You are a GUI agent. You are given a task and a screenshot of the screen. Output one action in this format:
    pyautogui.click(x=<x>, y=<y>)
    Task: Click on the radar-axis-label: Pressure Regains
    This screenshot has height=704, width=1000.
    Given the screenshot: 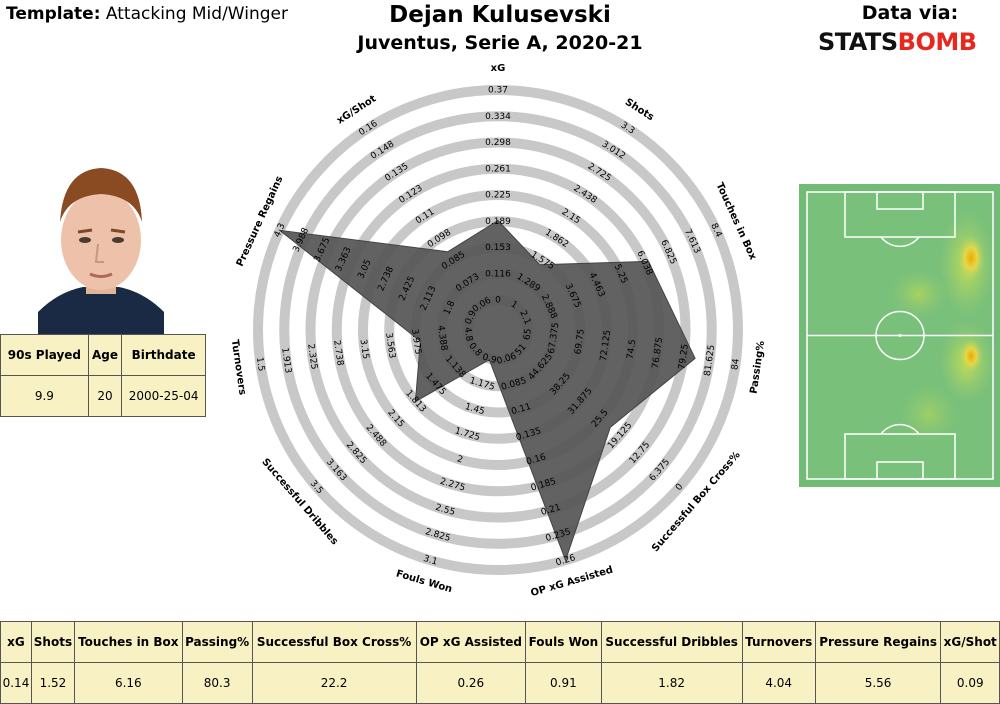 What is the action you would take?
    pyautogui.click(x=260, y=221)
    